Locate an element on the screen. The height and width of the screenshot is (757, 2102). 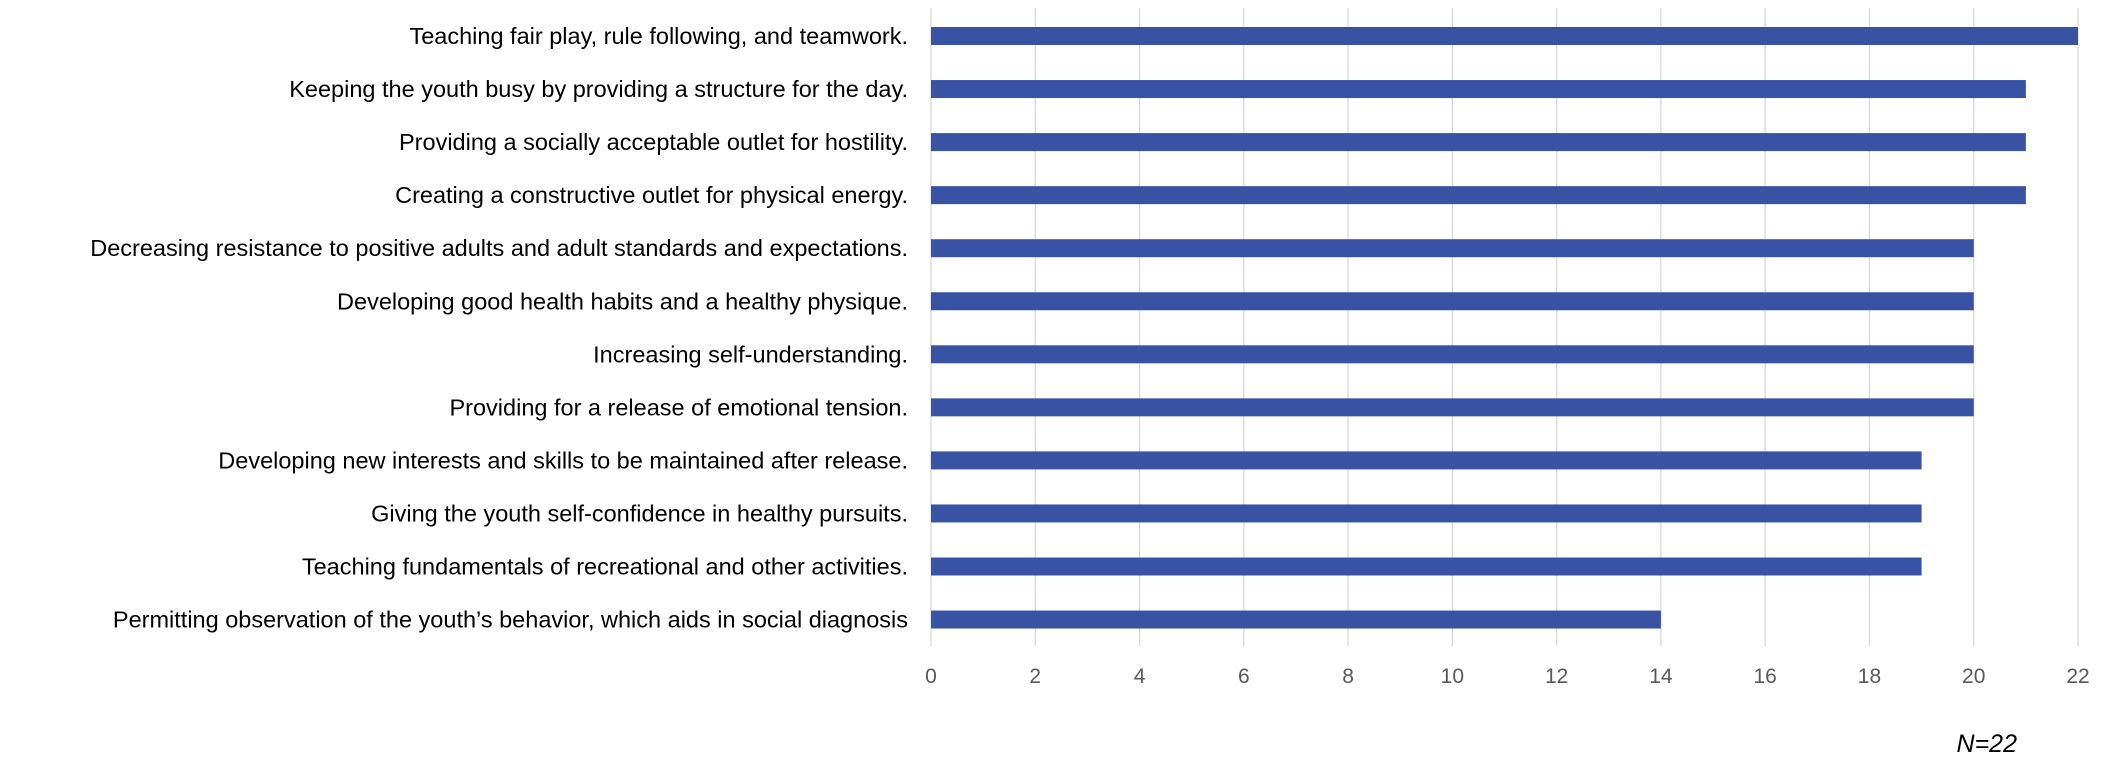
x-tick-label: 18 is located at coordinates (1869, 676).